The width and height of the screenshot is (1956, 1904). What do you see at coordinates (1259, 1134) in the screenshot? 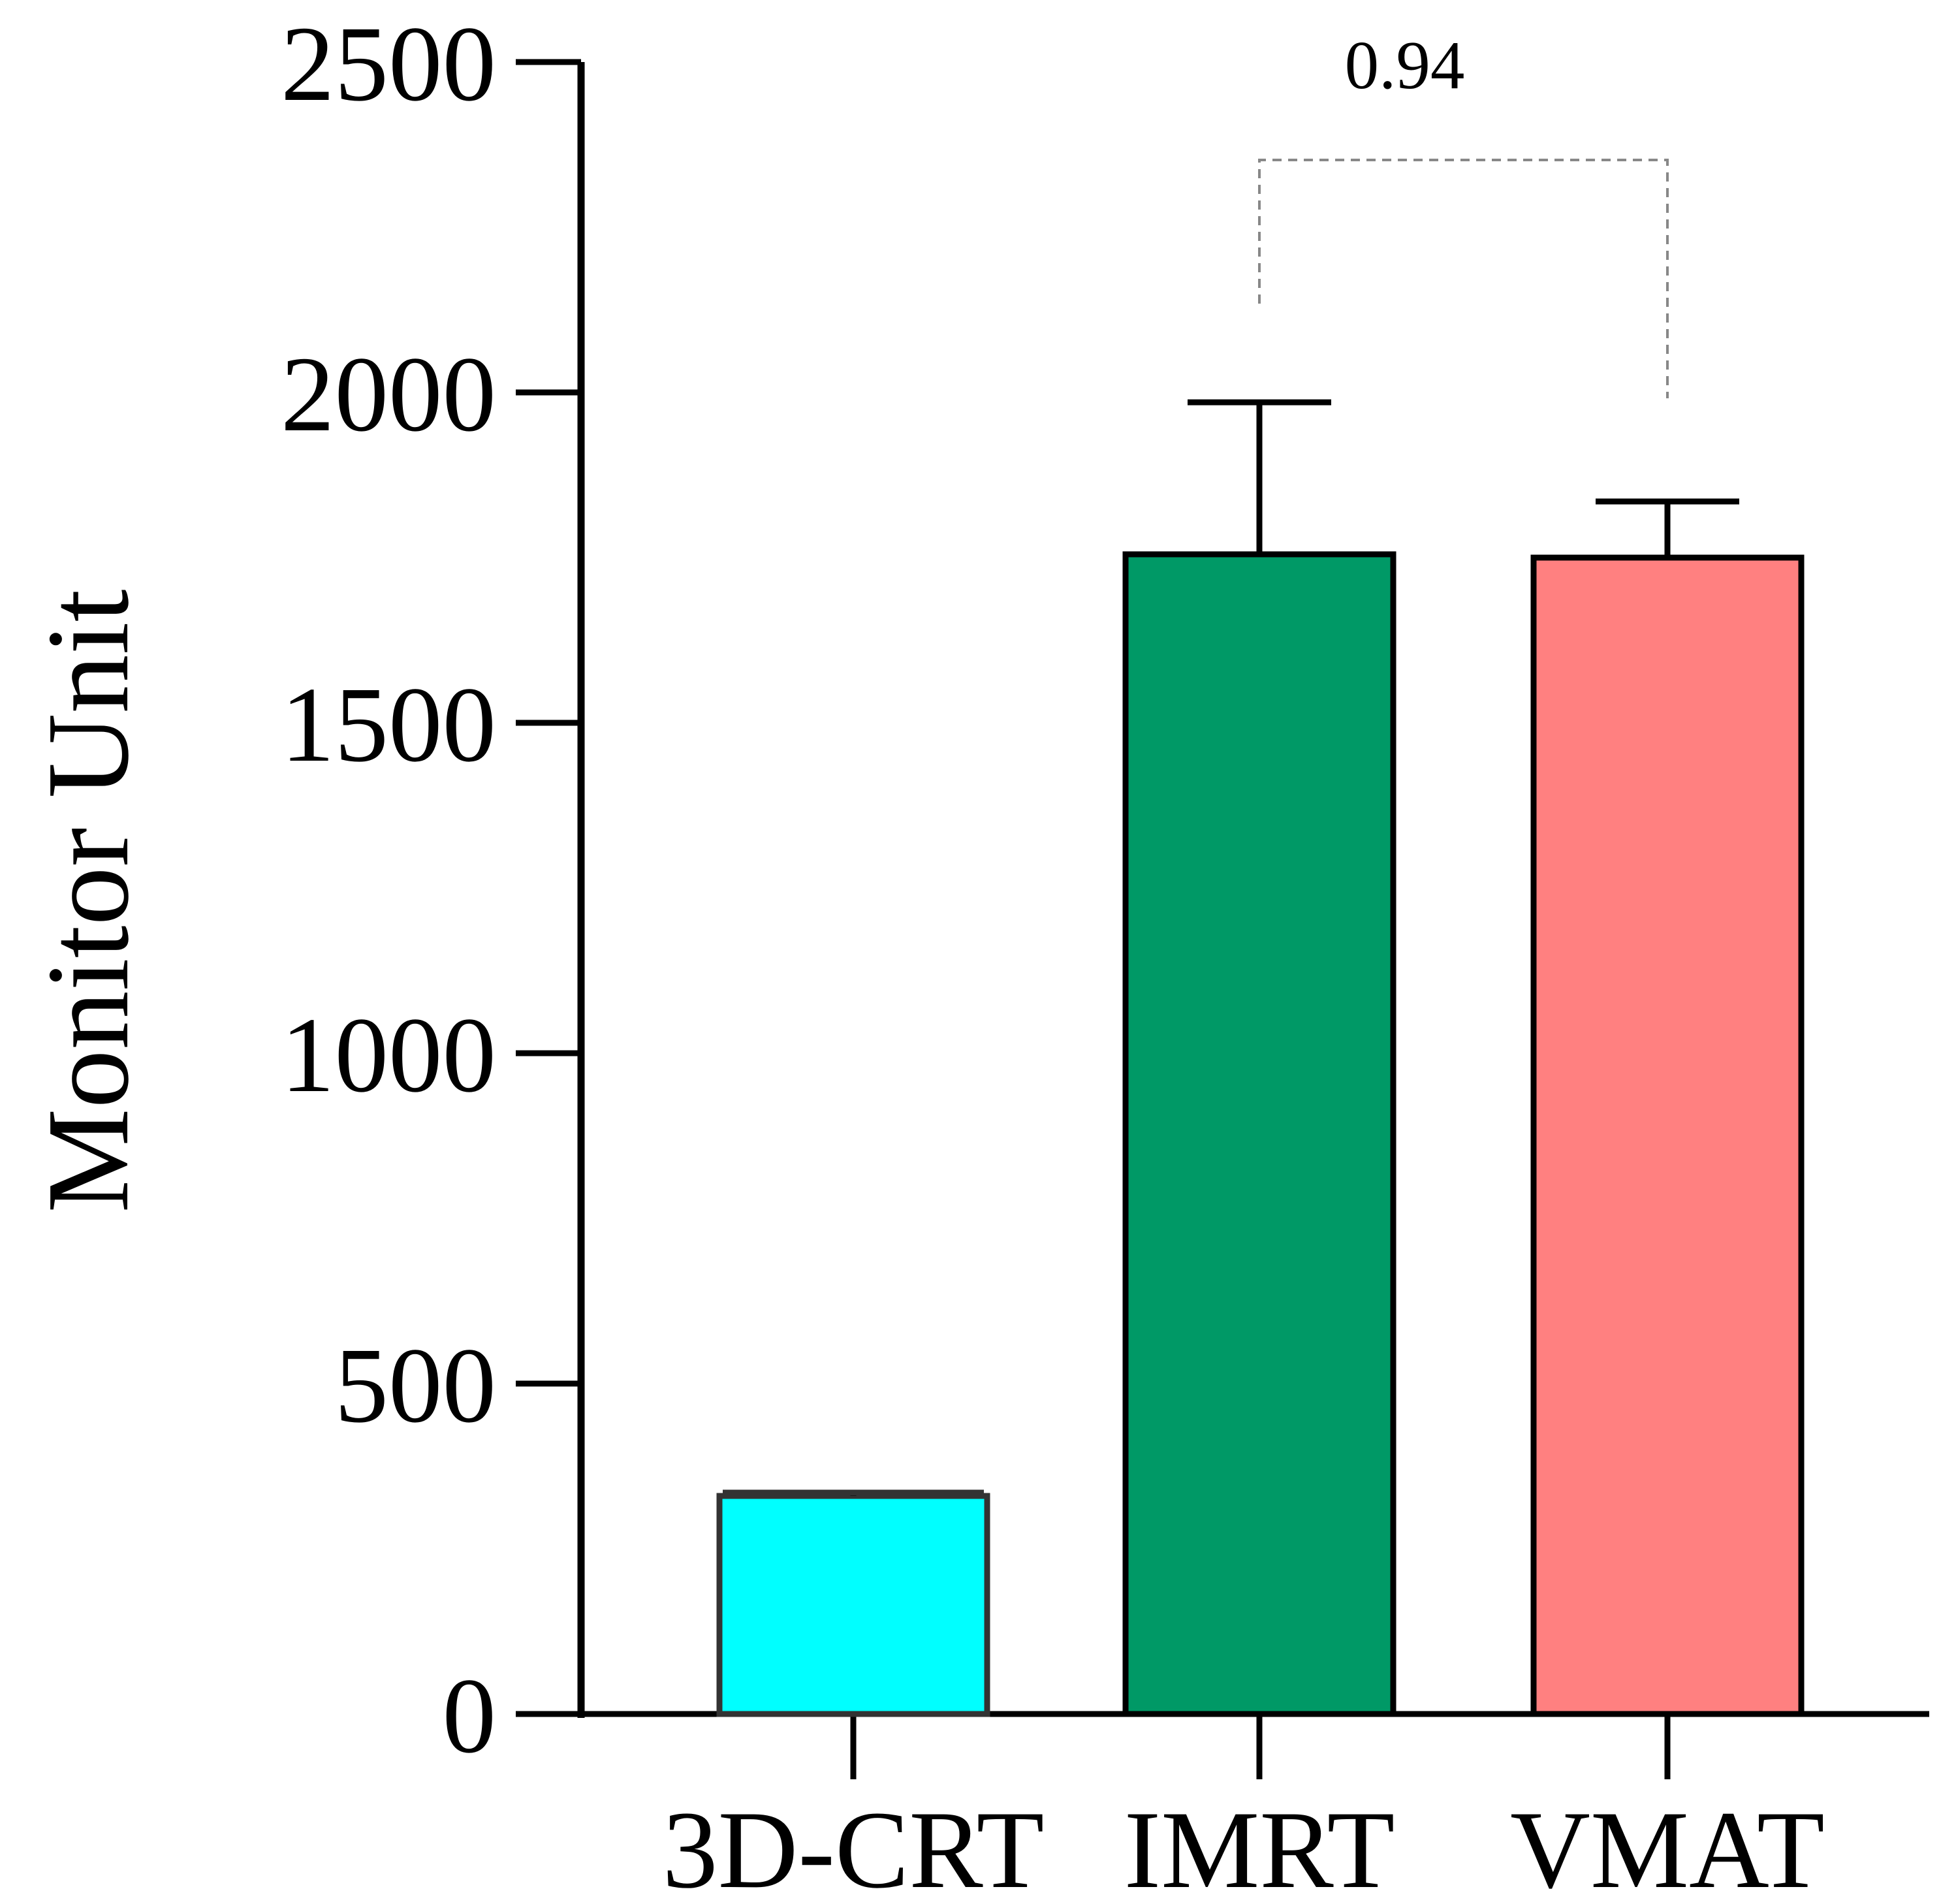
I see `bar-imrt` at bounding box center [1259, 1134].